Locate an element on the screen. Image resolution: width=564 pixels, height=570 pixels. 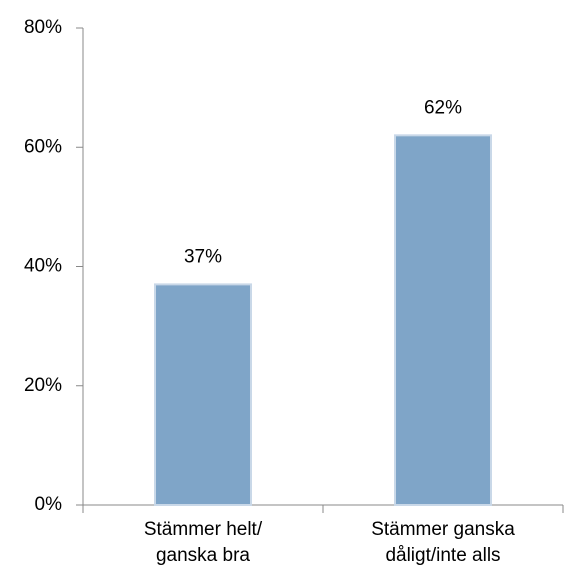
value-label: 37% is located at coordinates (203, 256).